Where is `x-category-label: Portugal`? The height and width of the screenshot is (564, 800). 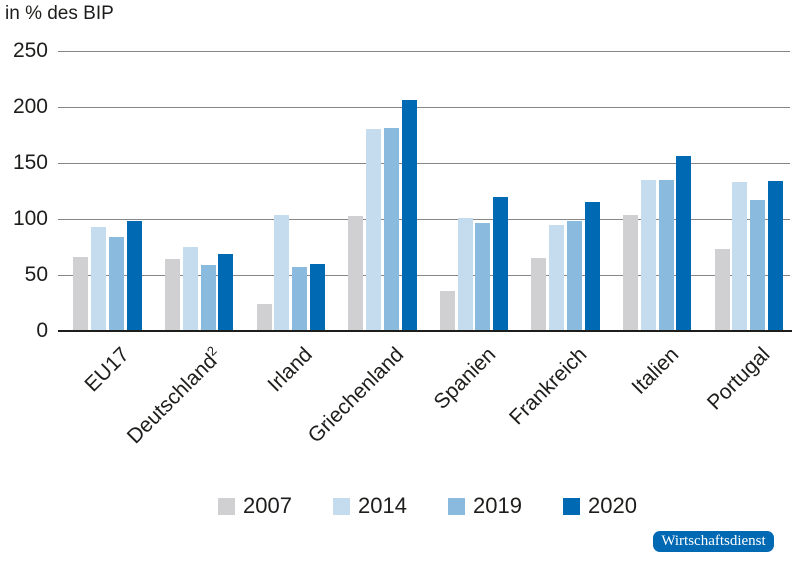
x-category-label: Portugal is located at coordinates (739, 379).